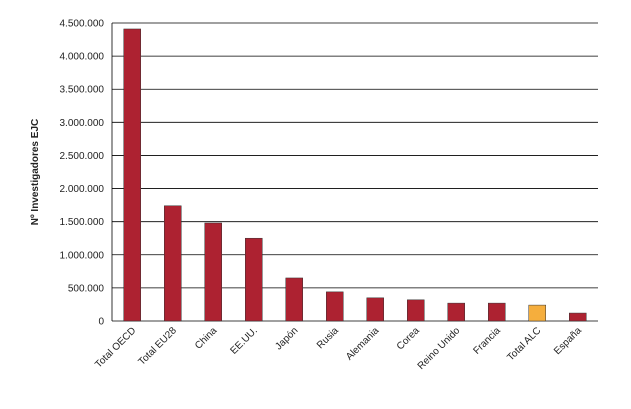  I want to click on y-tick-label: 1.000.000, so click(82, 255).